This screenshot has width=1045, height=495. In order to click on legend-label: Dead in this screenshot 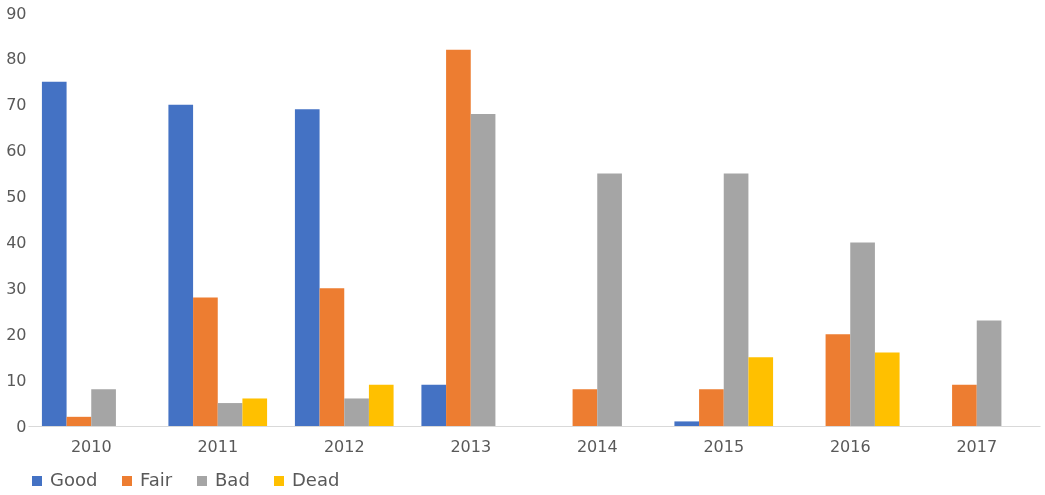, I will do `click(316, 479)`.